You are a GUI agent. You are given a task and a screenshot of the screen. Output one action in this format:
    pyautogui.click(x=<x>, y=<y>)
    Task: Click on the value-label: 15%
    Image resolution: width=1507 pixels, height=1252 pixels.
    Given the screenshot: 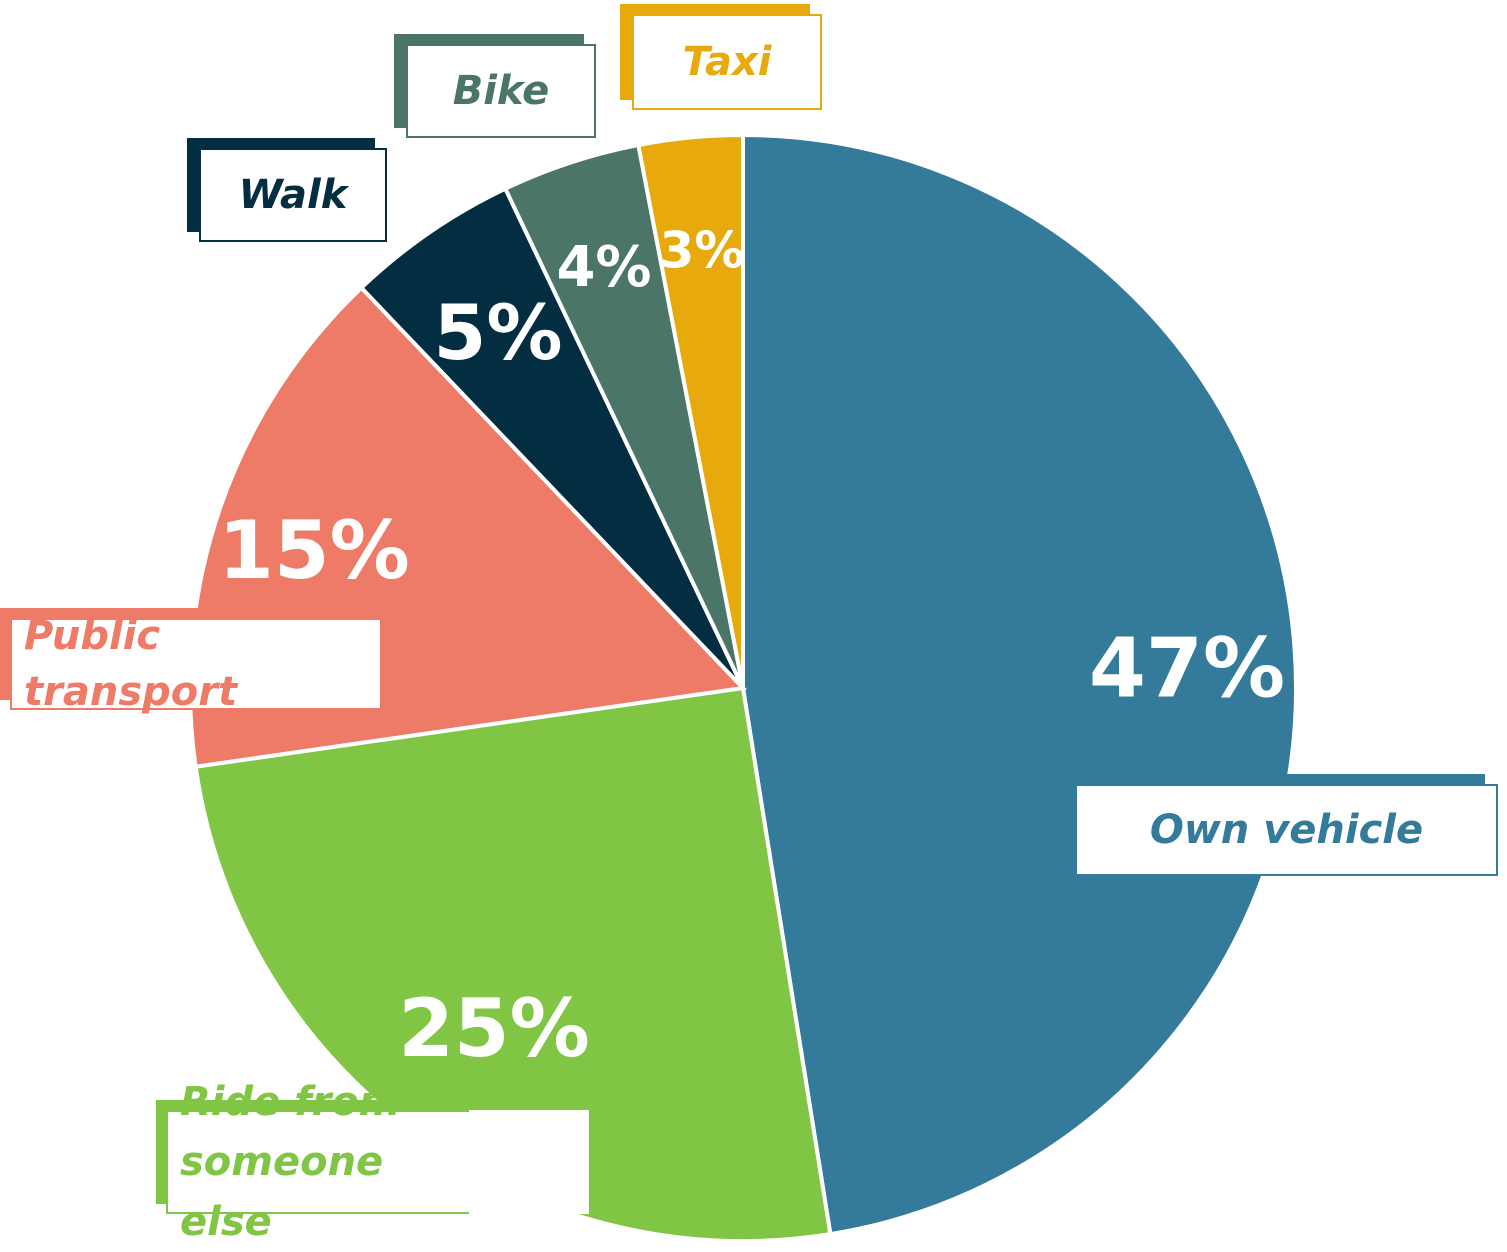 What is the action you would take?
    pyautogui.click(x=313, y=550)
    